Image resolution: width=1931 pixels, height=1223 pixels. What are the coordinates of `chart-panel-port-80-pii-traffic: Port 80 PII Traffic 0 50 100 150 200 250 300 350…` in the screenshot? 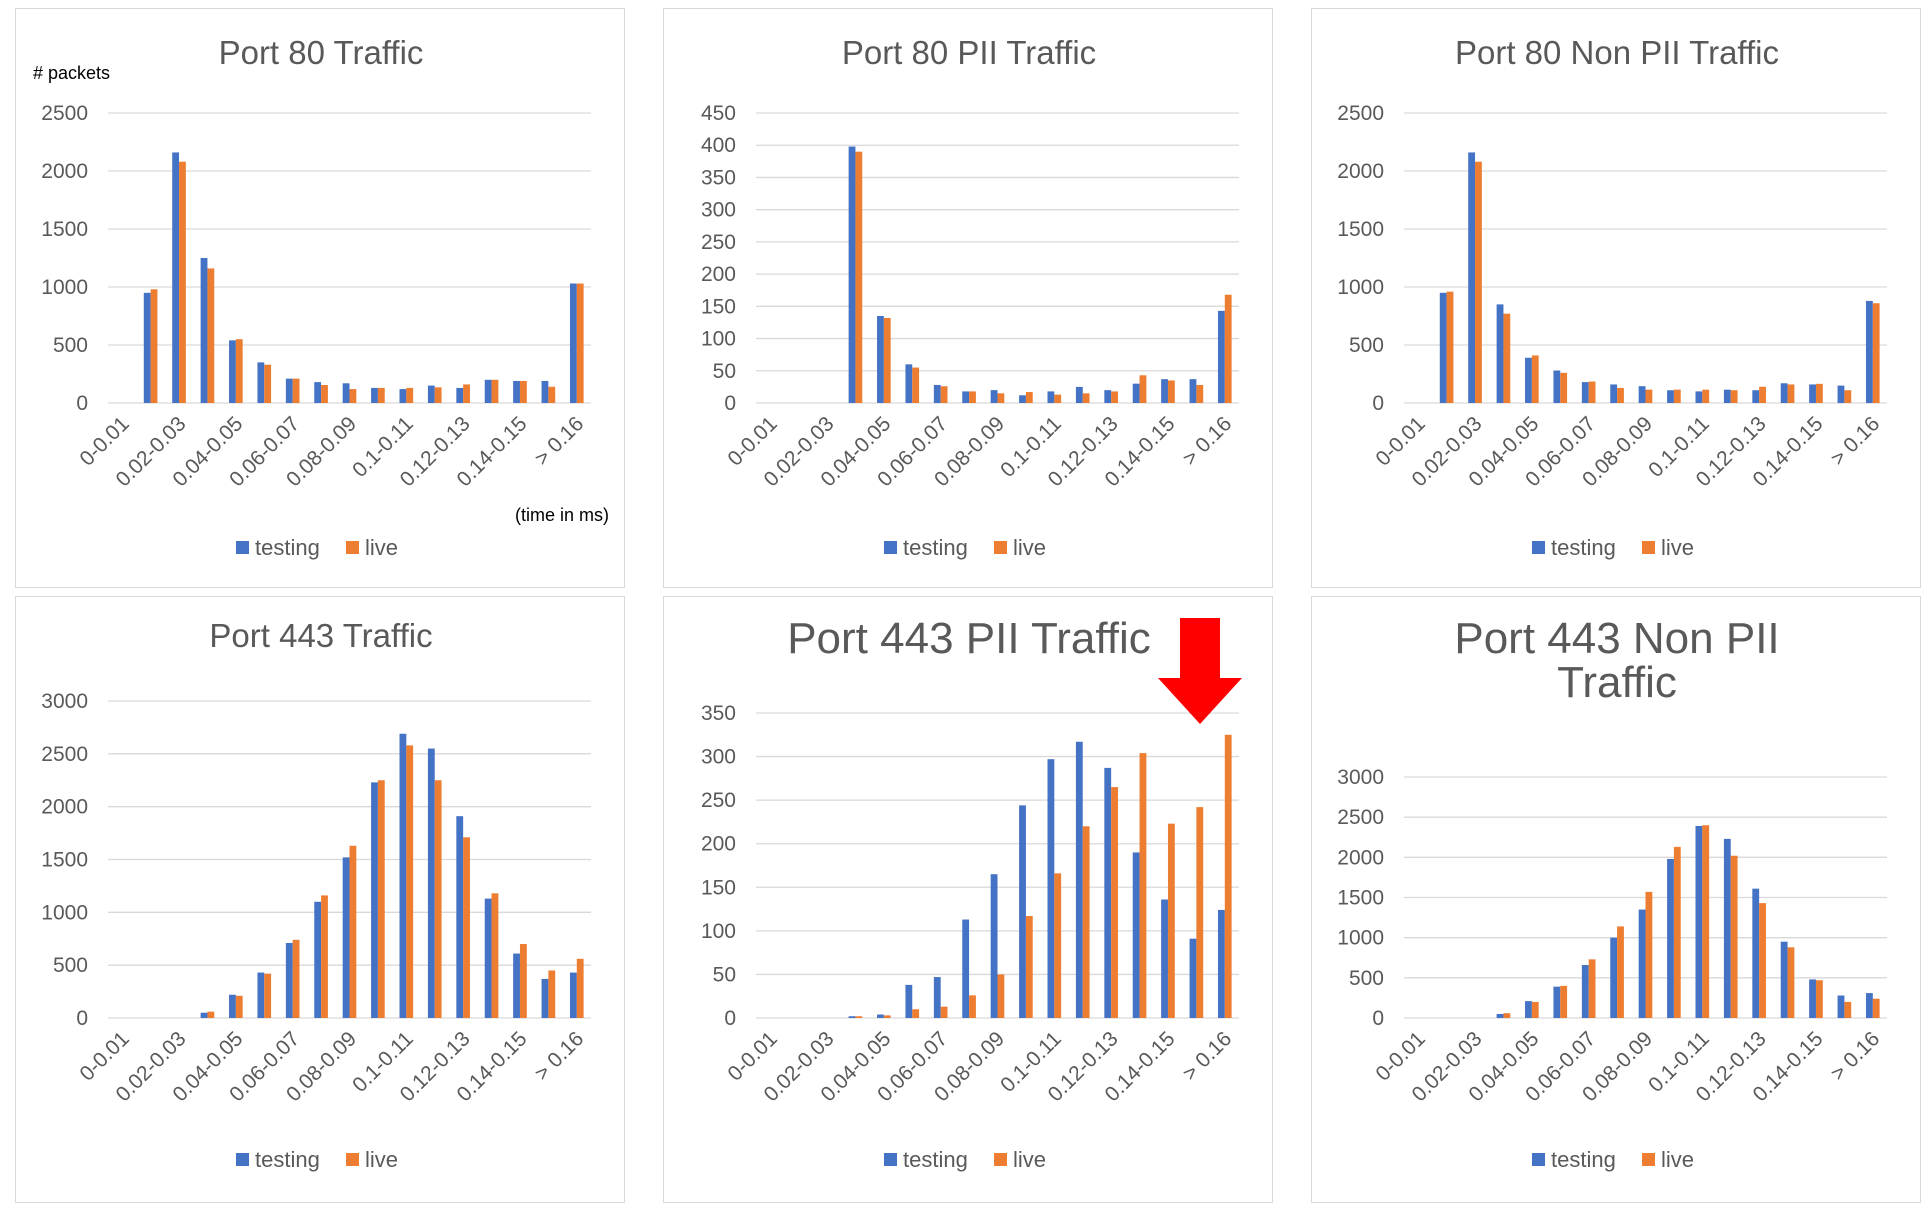 It's located at (968, 298).